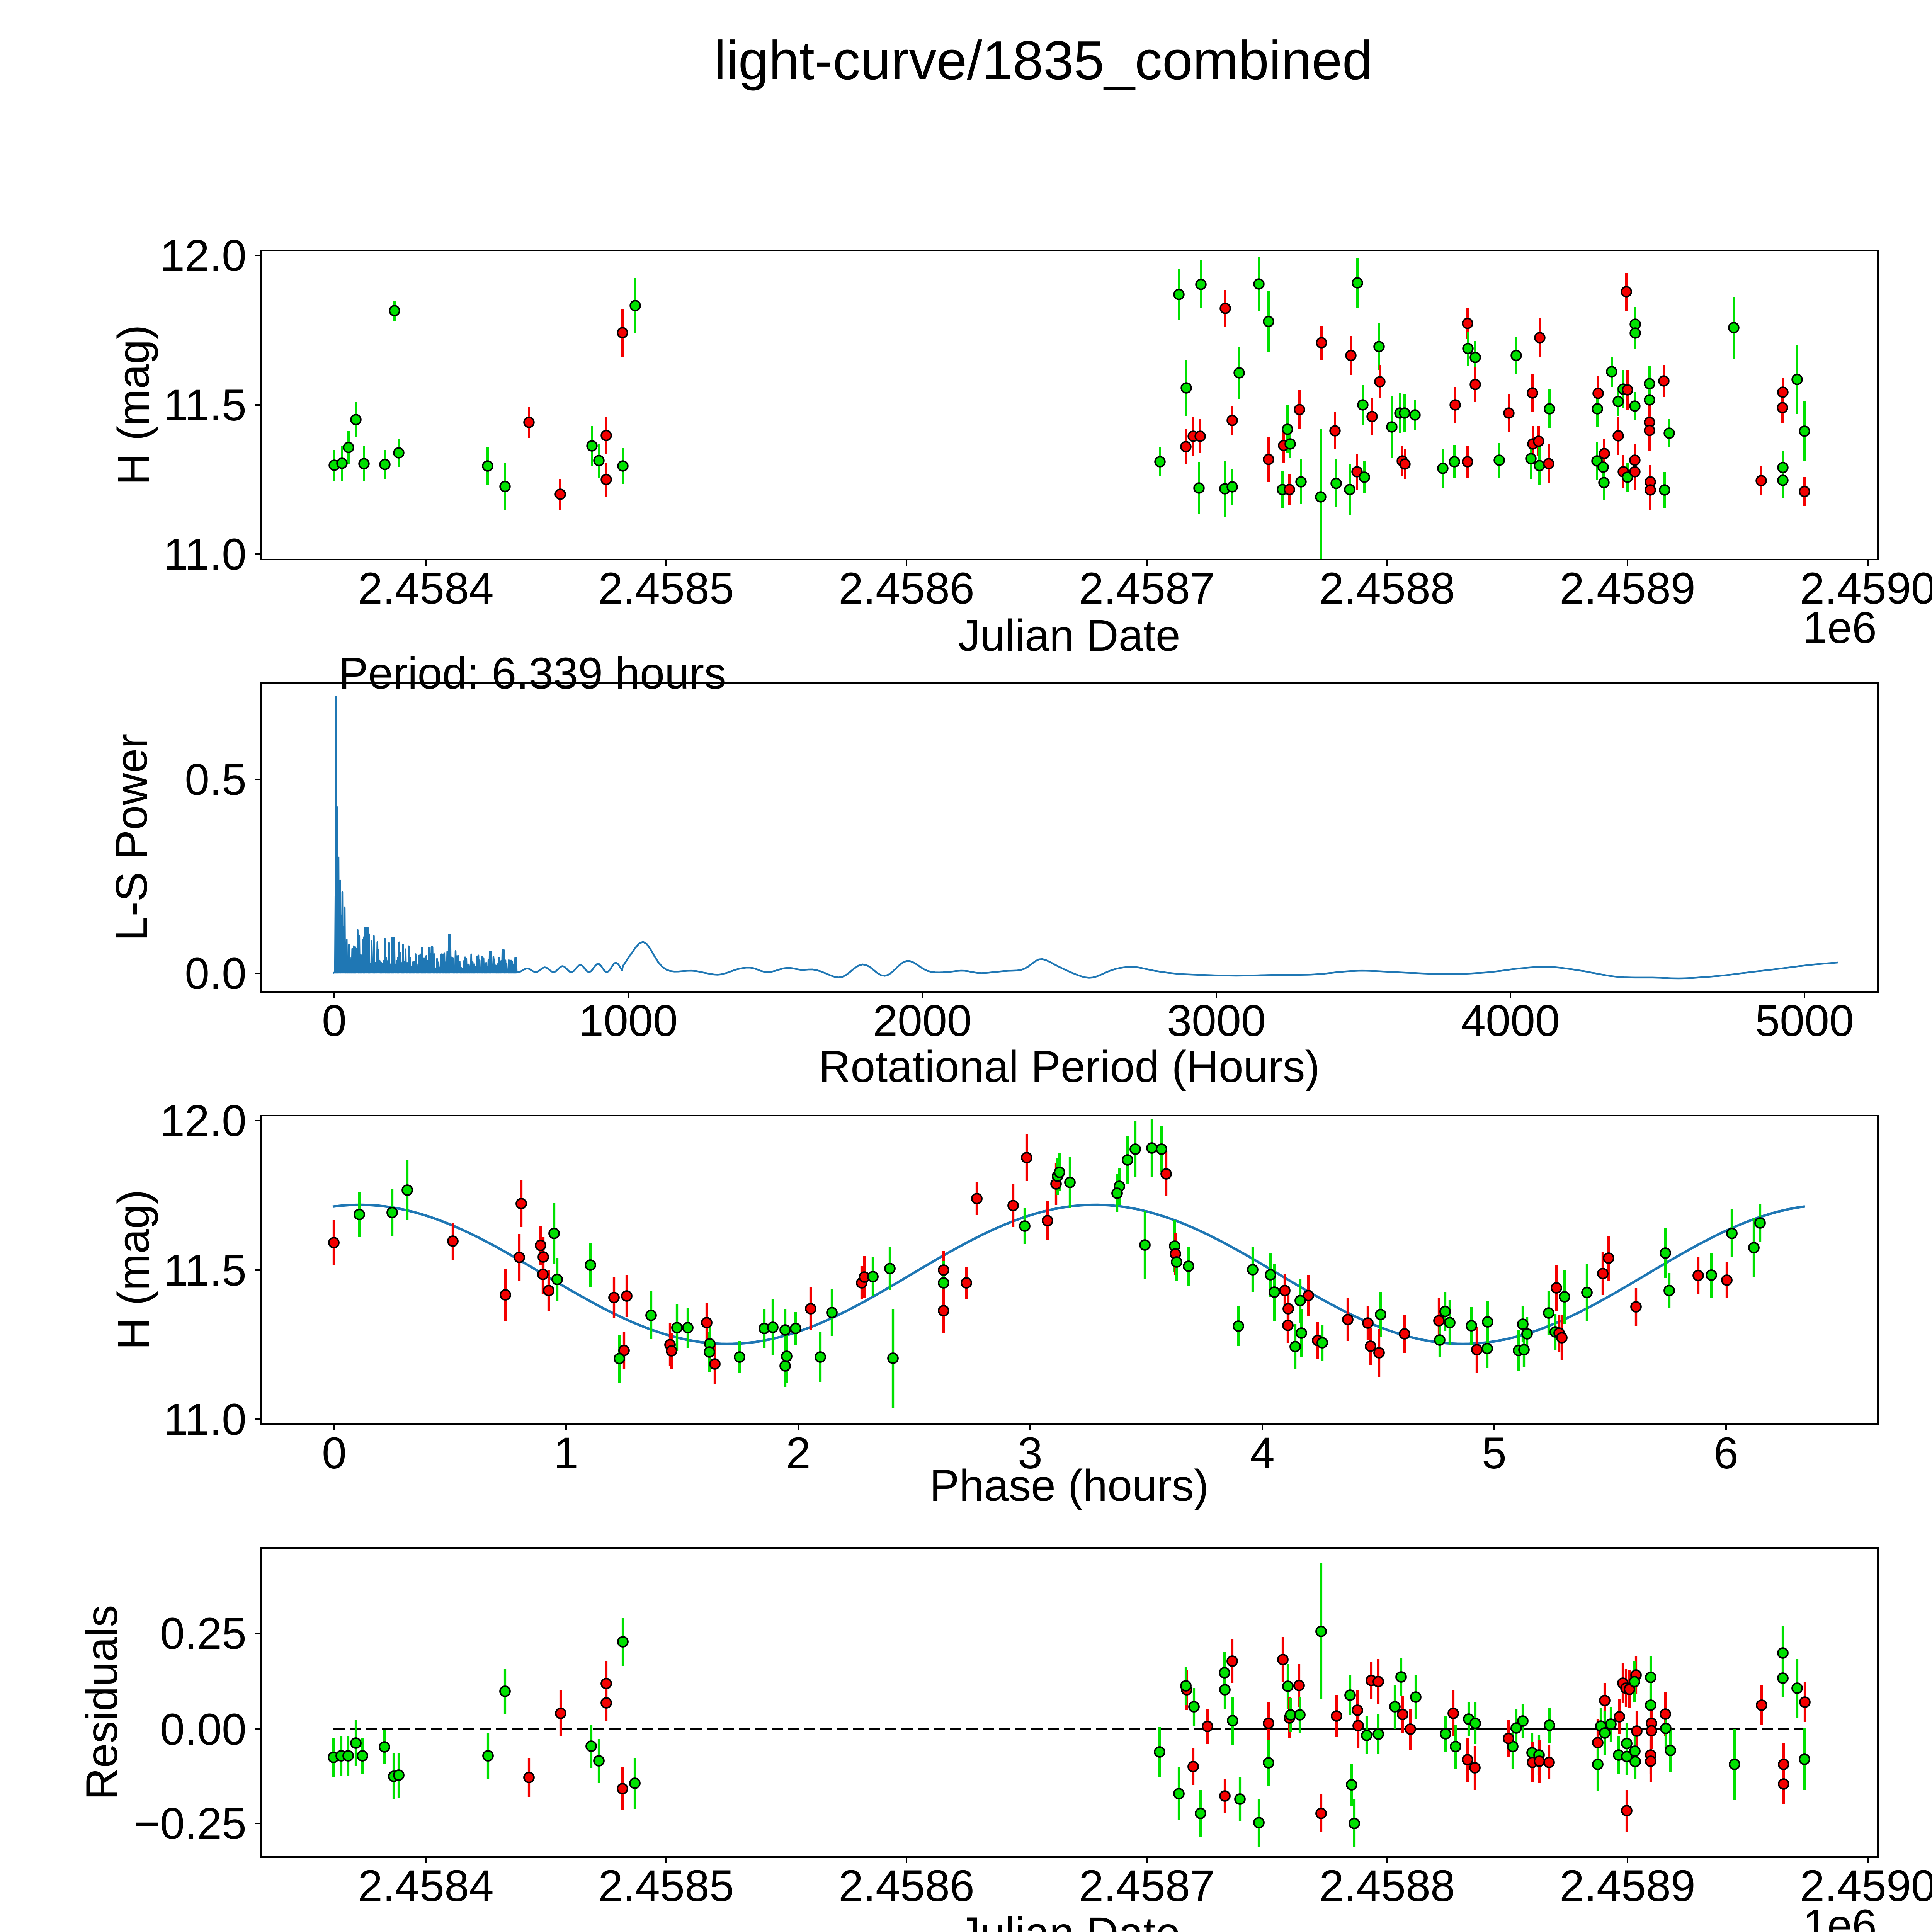 The width and height of the screenshot is (1932, 1932). What do you see at coordinates (1726, 1454) in the screenshot?
I see `svg-text: 6` at bounding box center [1726, 1454].